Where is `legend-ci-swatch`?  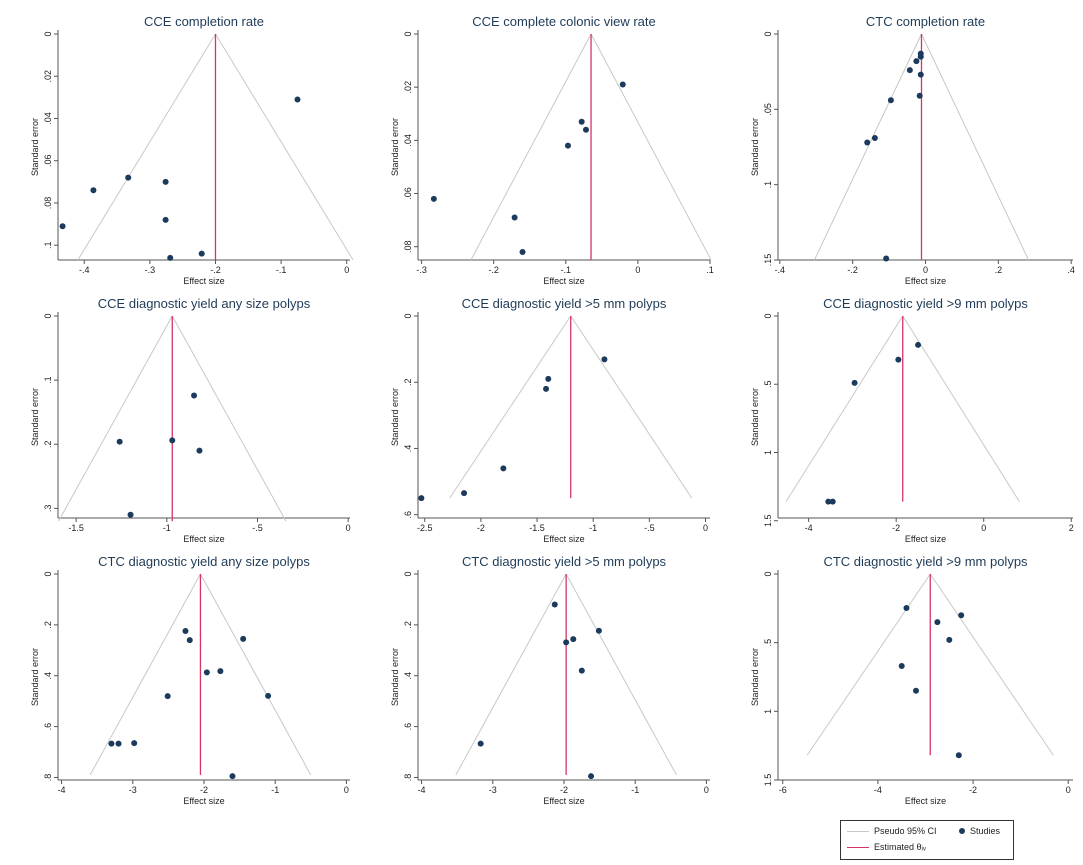
legend-ci-swatch is located at coordinates (858, 831).